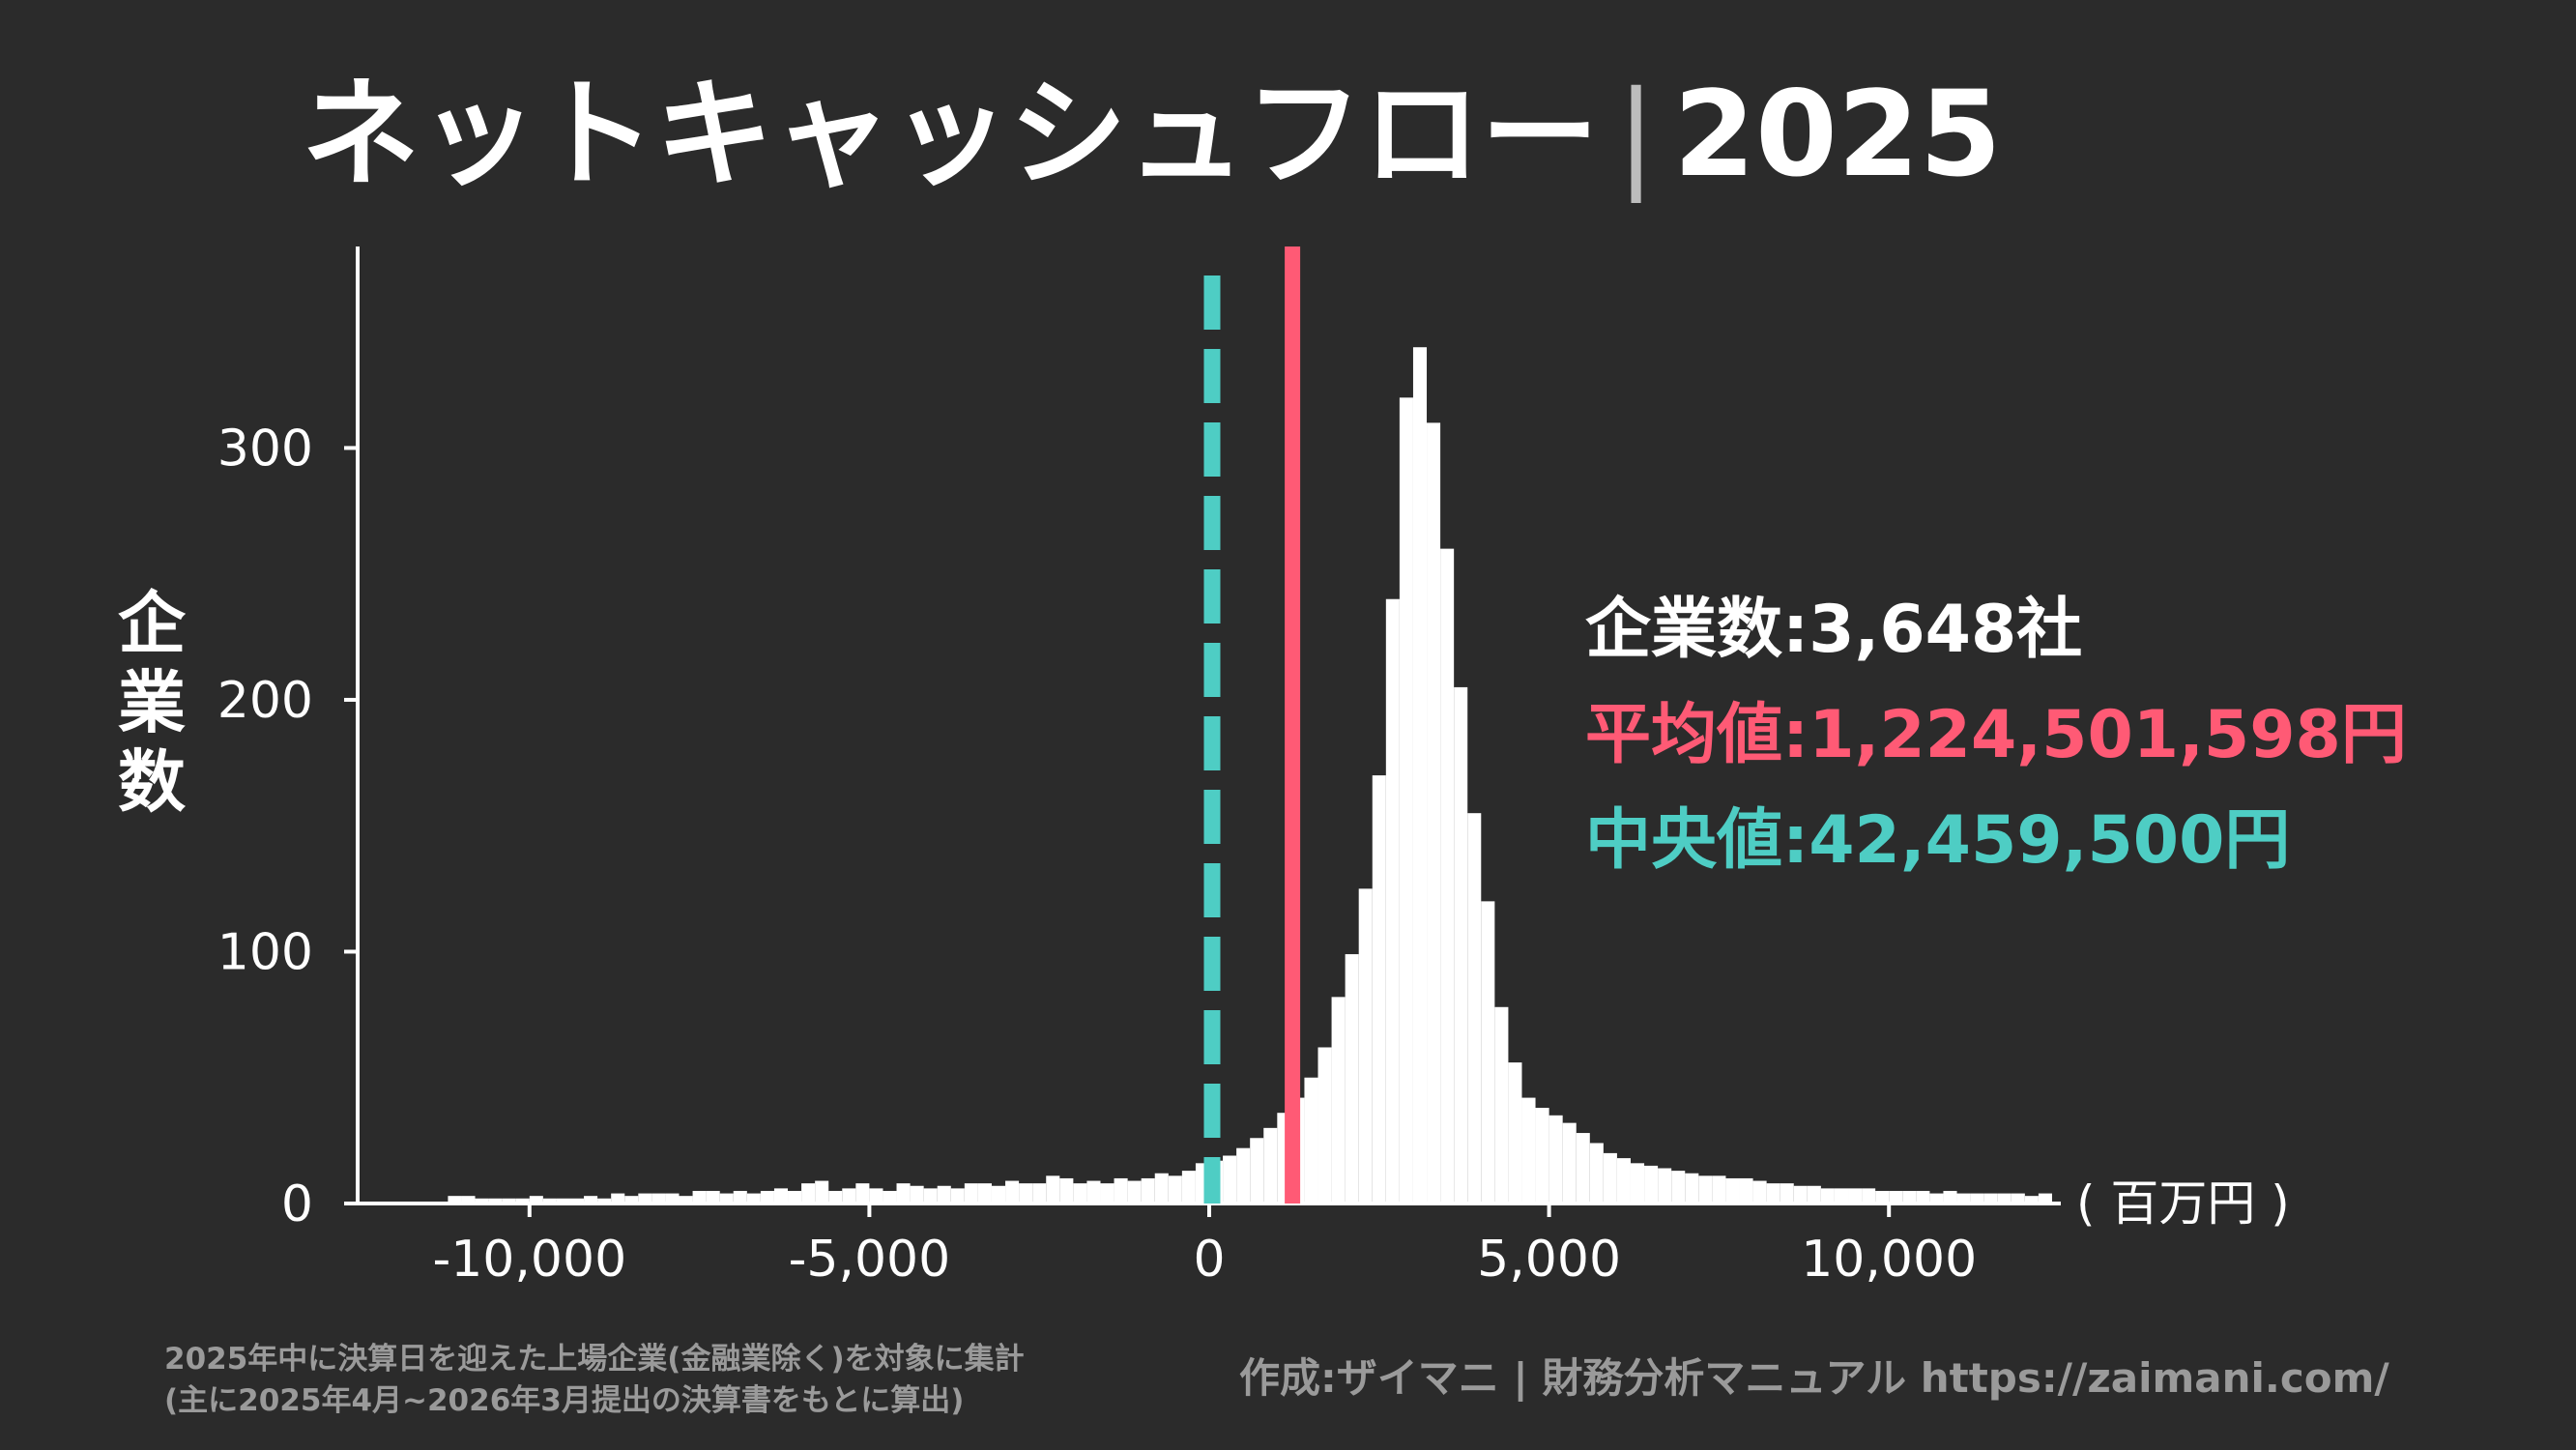  What do you see at coordinates (1209, 1260) in the screenshot?
I see `x-tick-label: 0` at bounding box center [1209, 1260].